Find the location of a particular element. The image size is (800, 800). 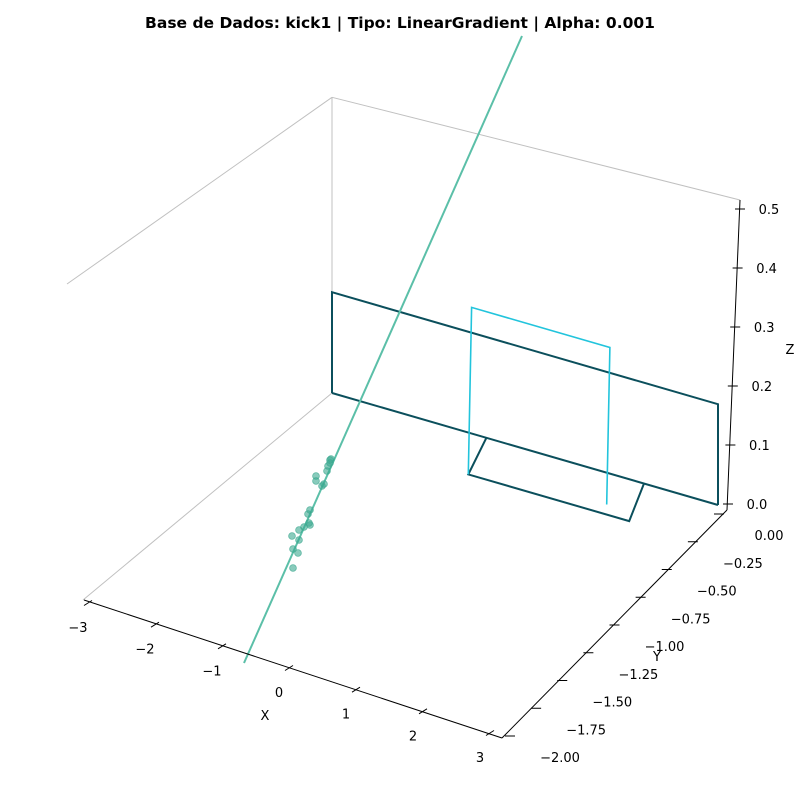

y-tick-label: −0.25 is located at coordinates (743, 564).